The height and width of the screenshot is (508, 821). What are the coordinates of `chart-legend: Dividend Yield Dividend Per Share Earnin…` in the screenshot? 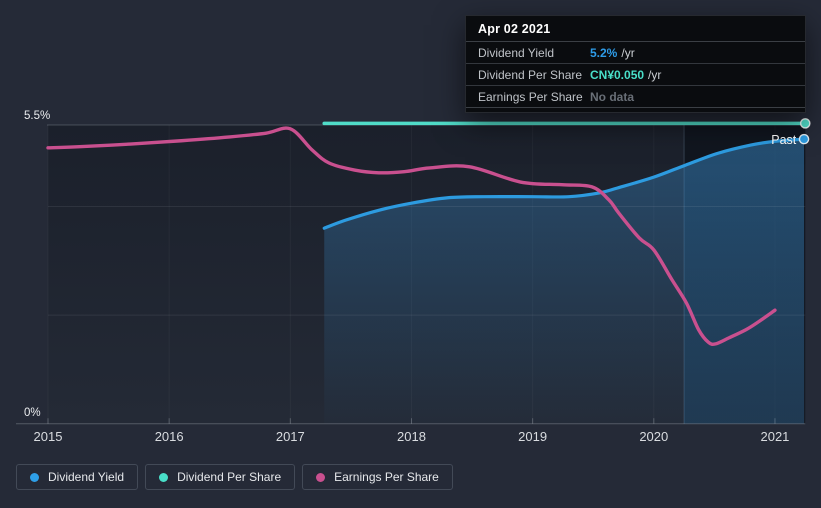 It's located at (234, 477).